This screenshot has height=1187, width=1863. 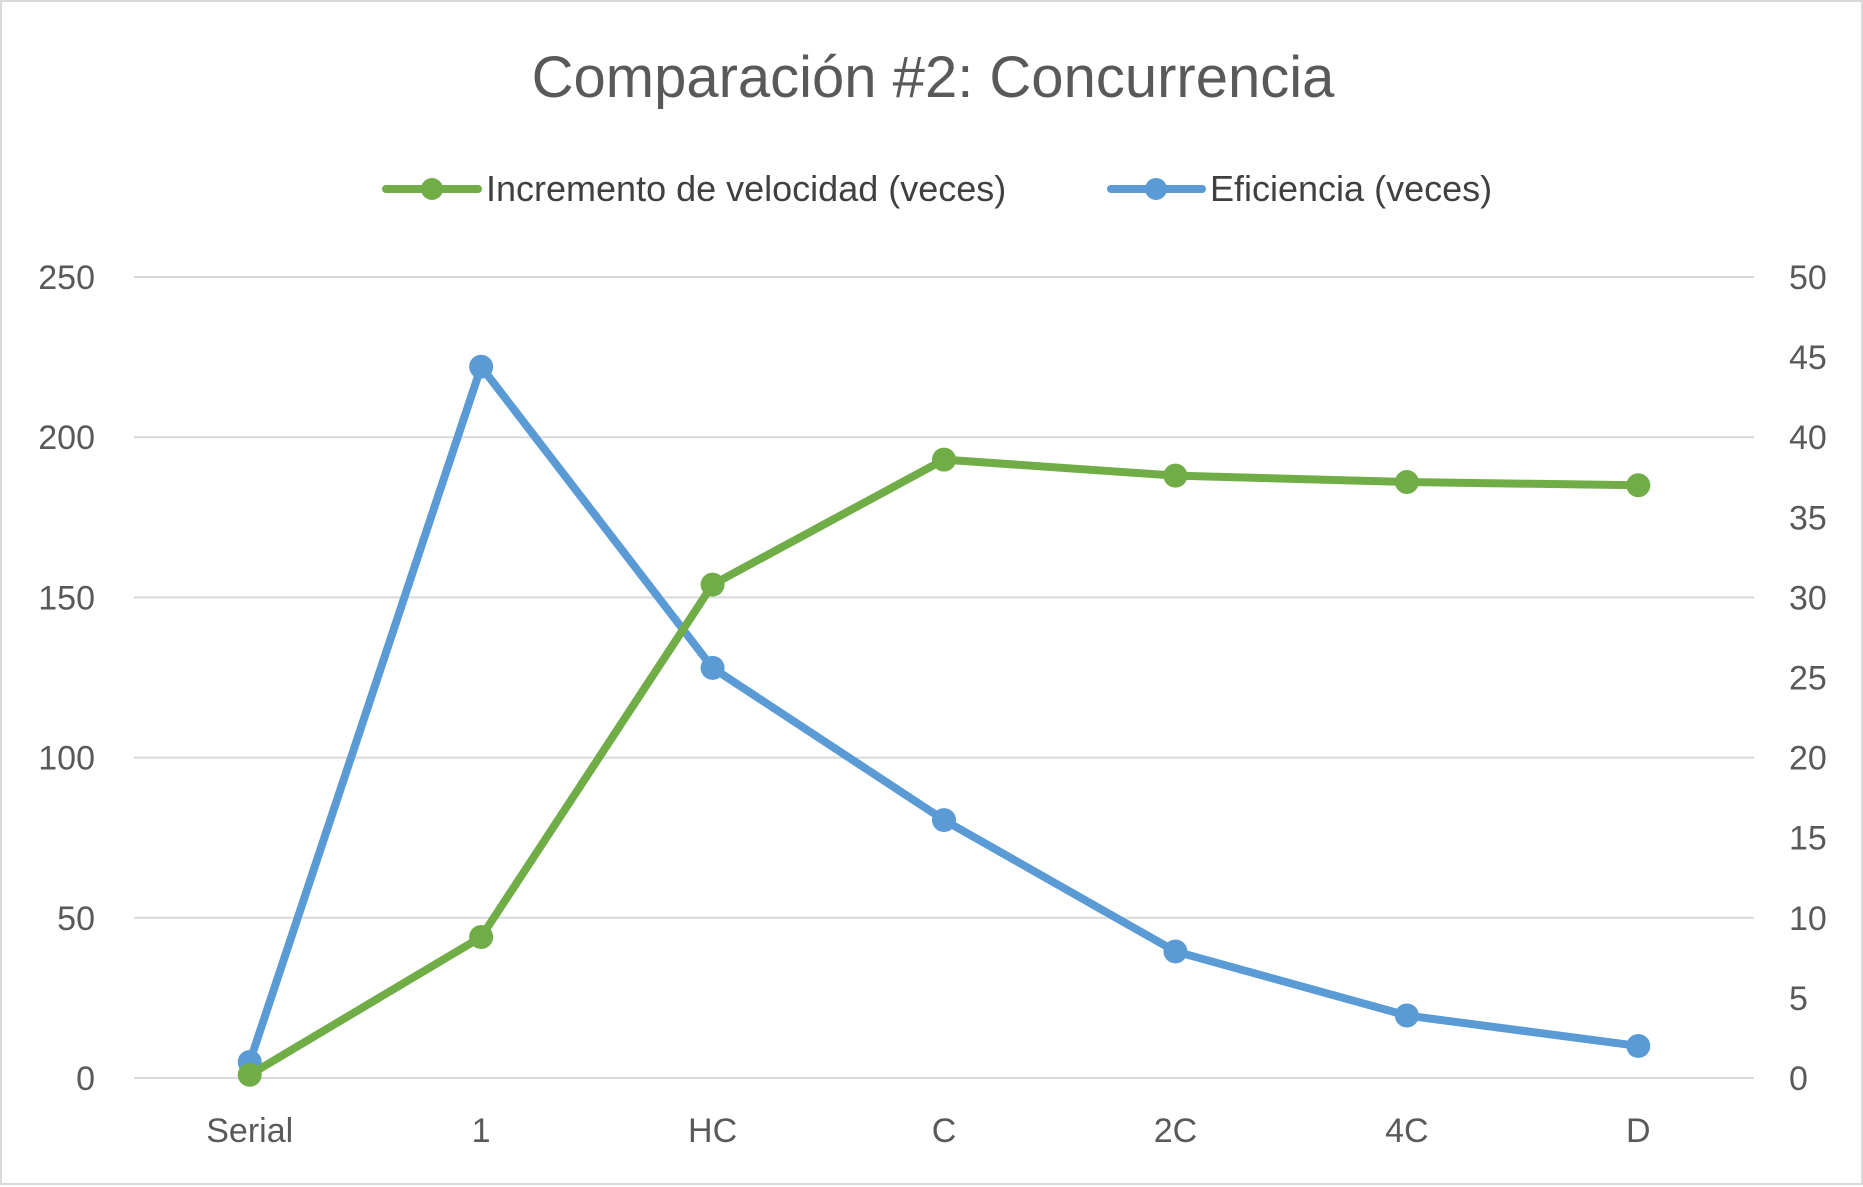 What do you see at coordinates (249, 1131) in the screenshot?
I see `x-tick-label: Serial` at bounding box center [249, 1131].